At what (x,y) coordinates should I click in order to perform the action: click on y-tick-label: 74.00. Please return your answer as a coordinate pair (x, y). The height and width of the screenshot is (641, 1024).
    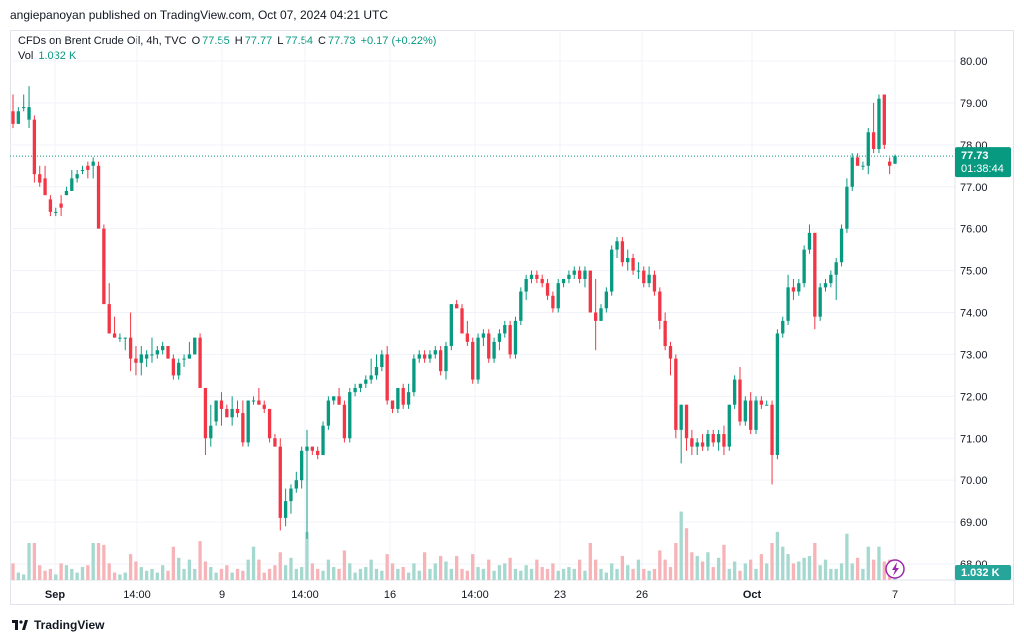
    Looking at the image, I should click on (974, 314).